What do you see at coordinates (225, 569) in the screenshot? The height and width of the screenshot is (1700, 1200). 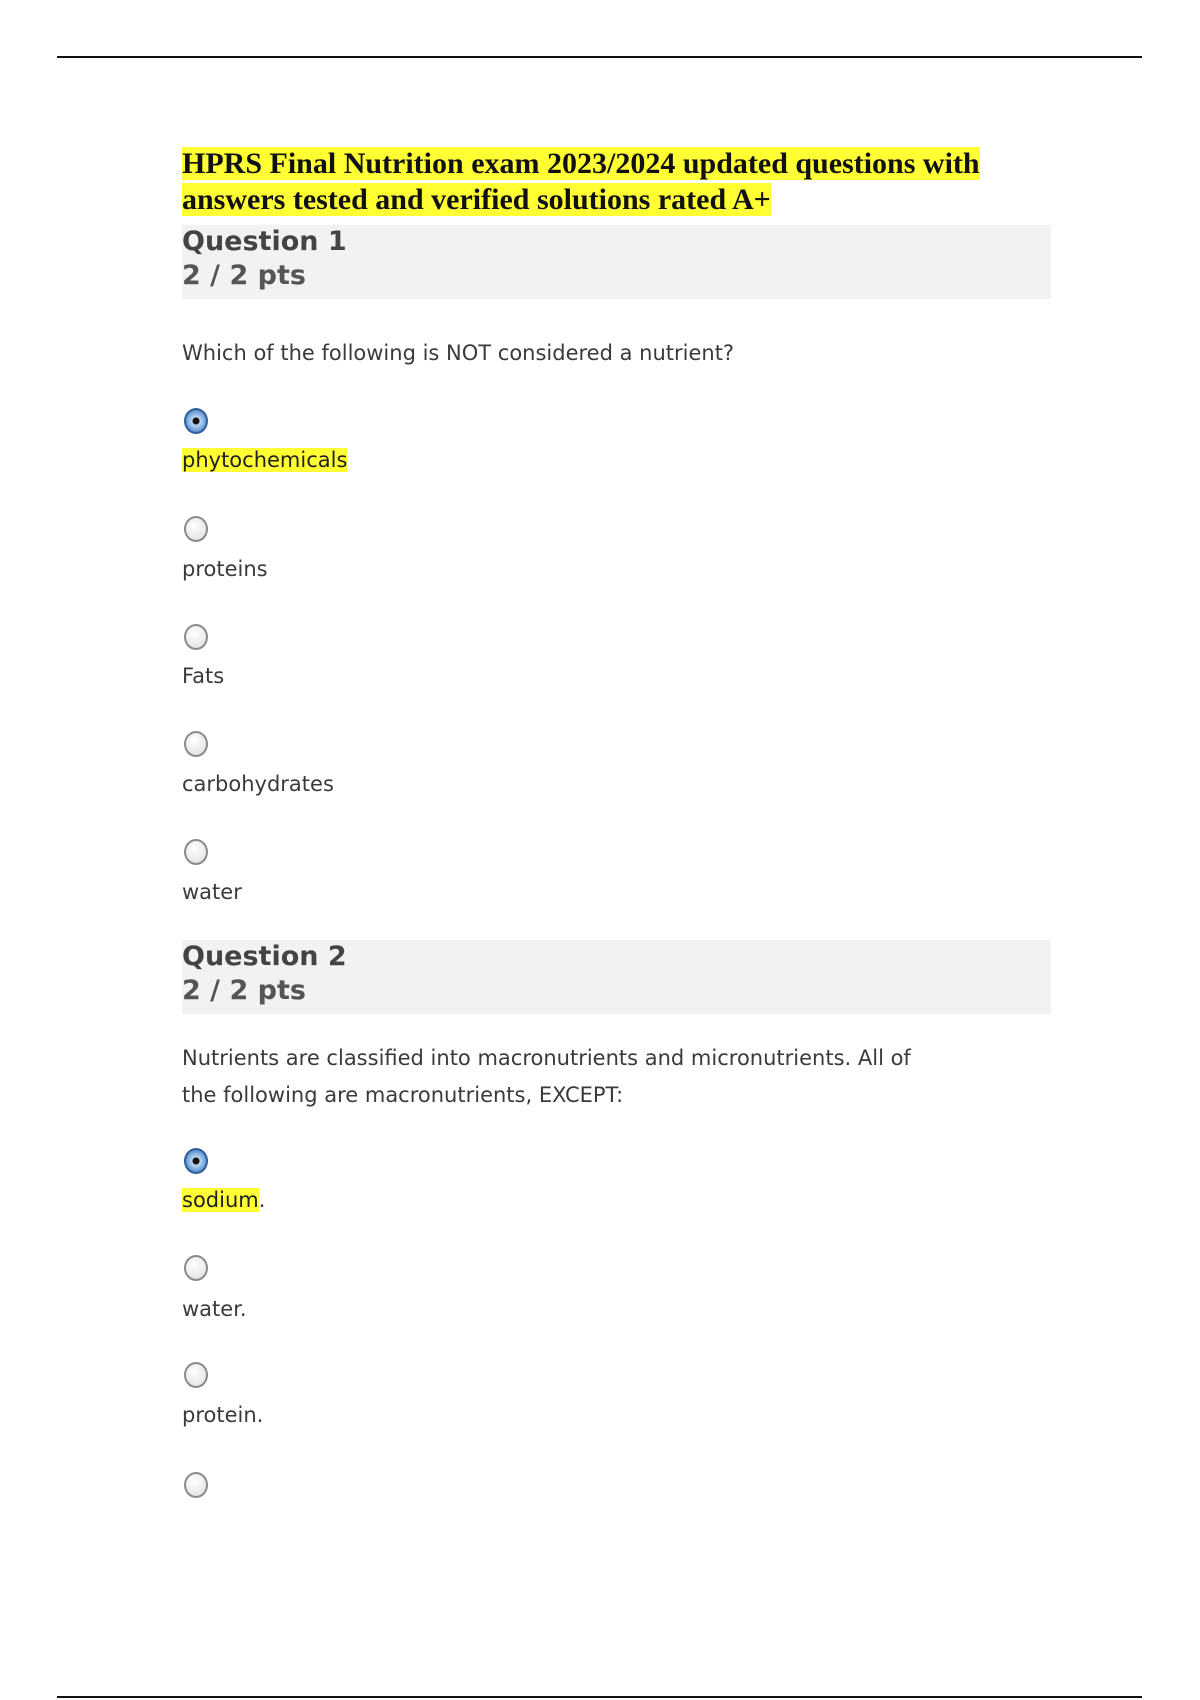 I see `answer-option: proteins` at bounding box center [225, 569].